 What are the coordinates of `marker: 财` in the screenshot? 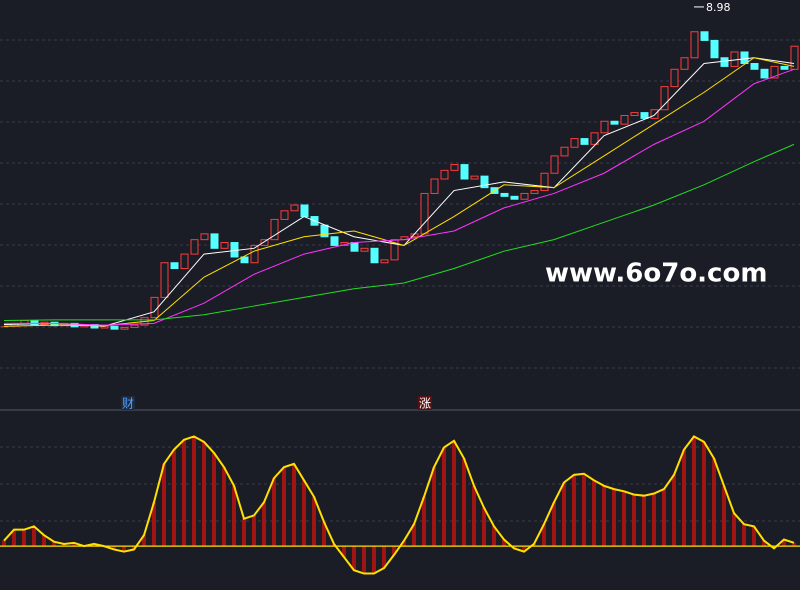 It's located at (128, 404).